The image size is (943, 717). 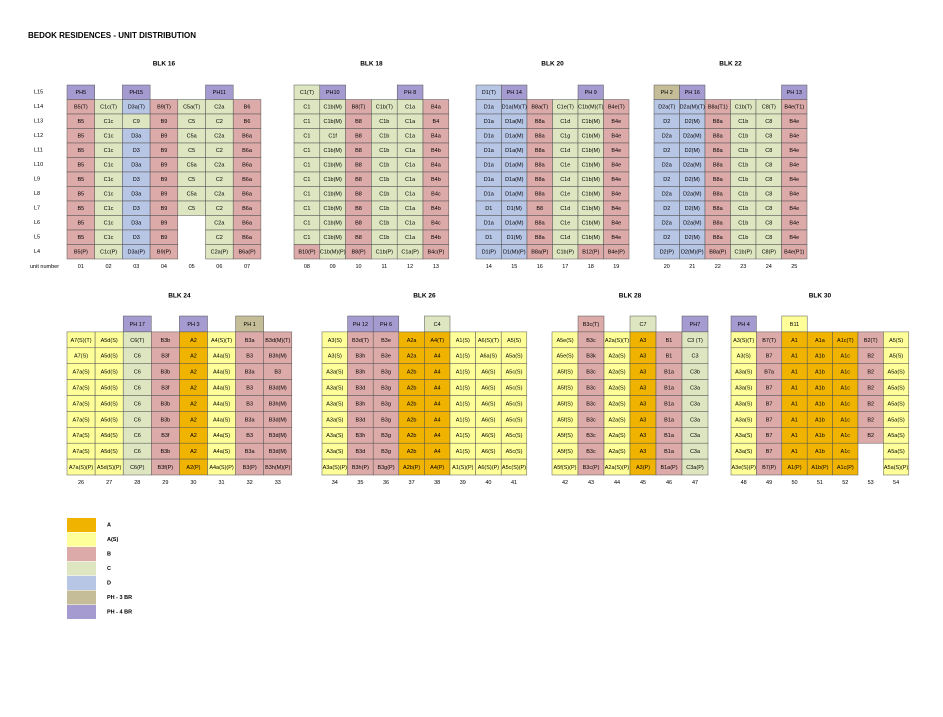 What do you see at coordinates (695, 467) in the screenshot?
I see `unit-cell` at bounding box center [695, 467].